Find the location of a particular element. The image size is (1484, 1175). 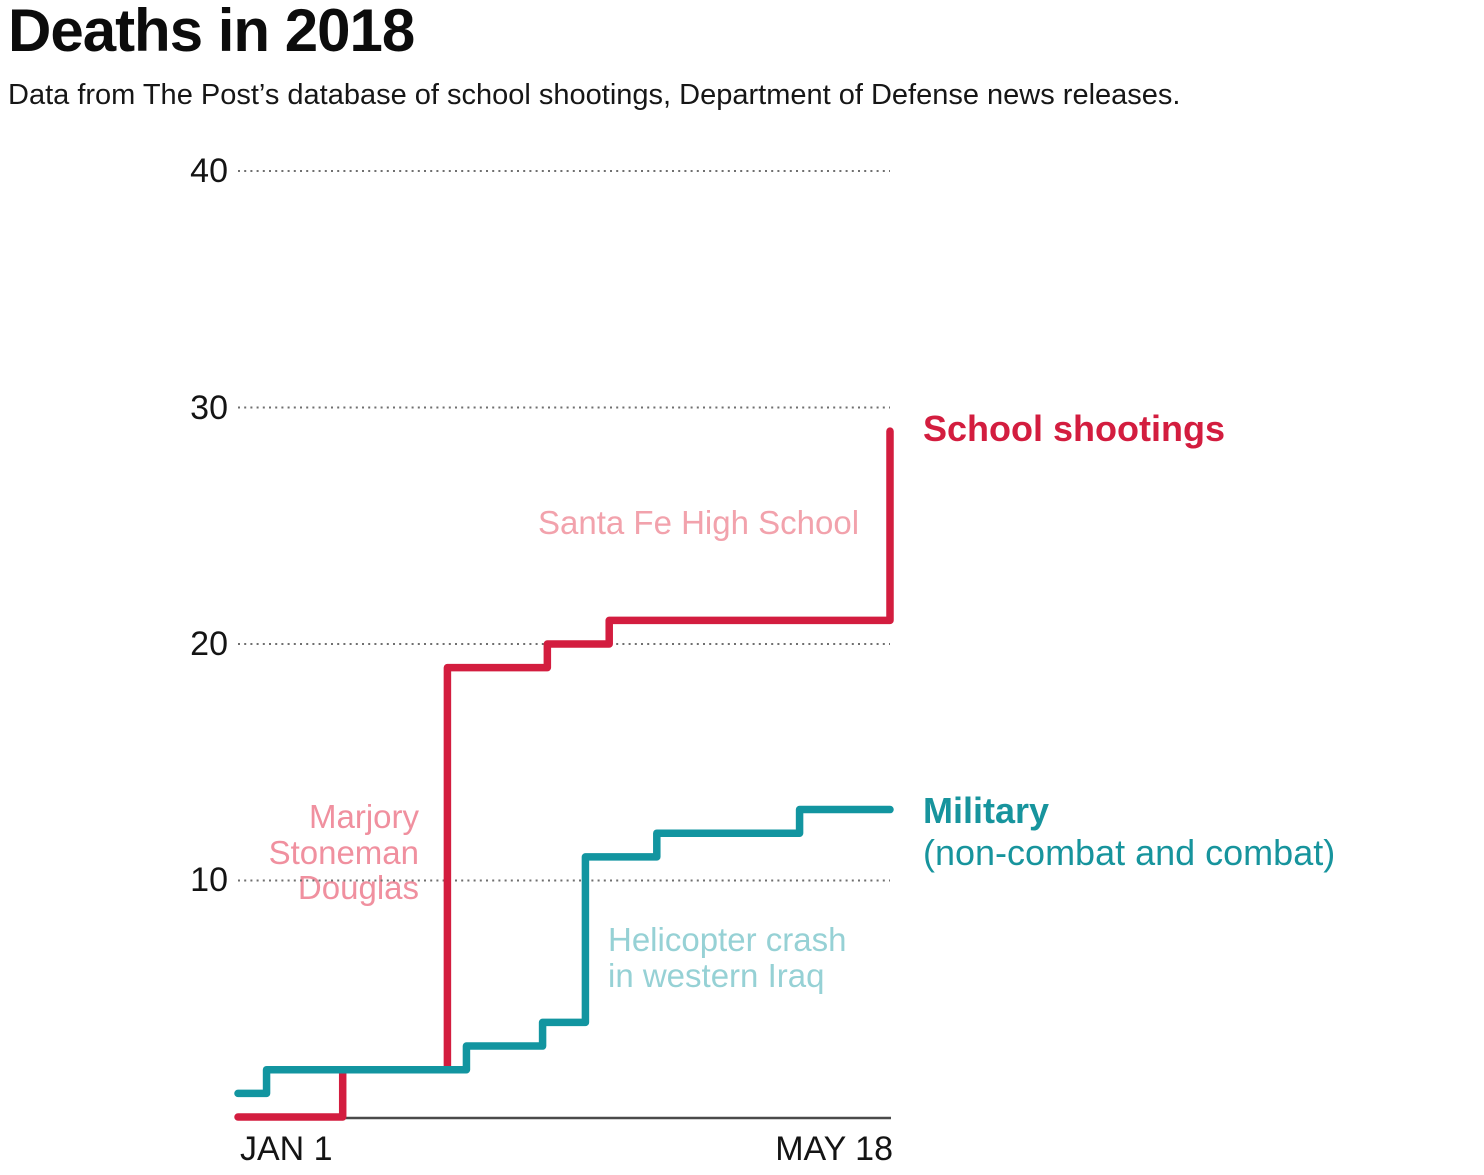

page-title: Deaths in 2018 is located at coordinates (211, 32).